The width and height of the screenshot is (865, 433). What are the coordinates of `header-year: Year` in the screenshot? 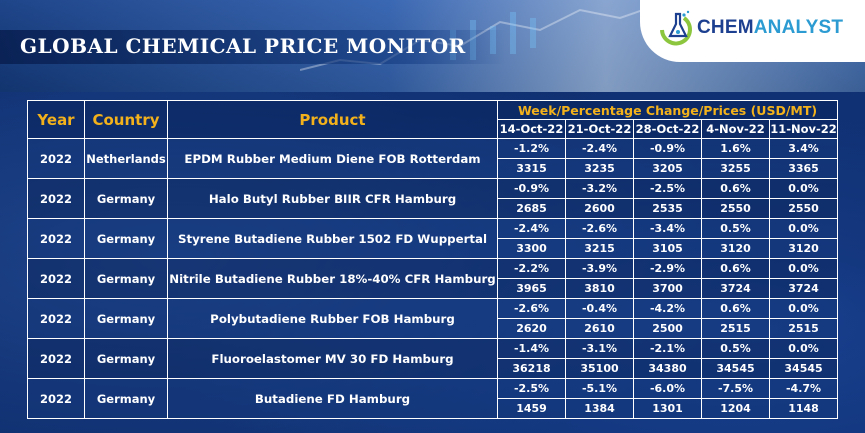 It's located at (56, 119).